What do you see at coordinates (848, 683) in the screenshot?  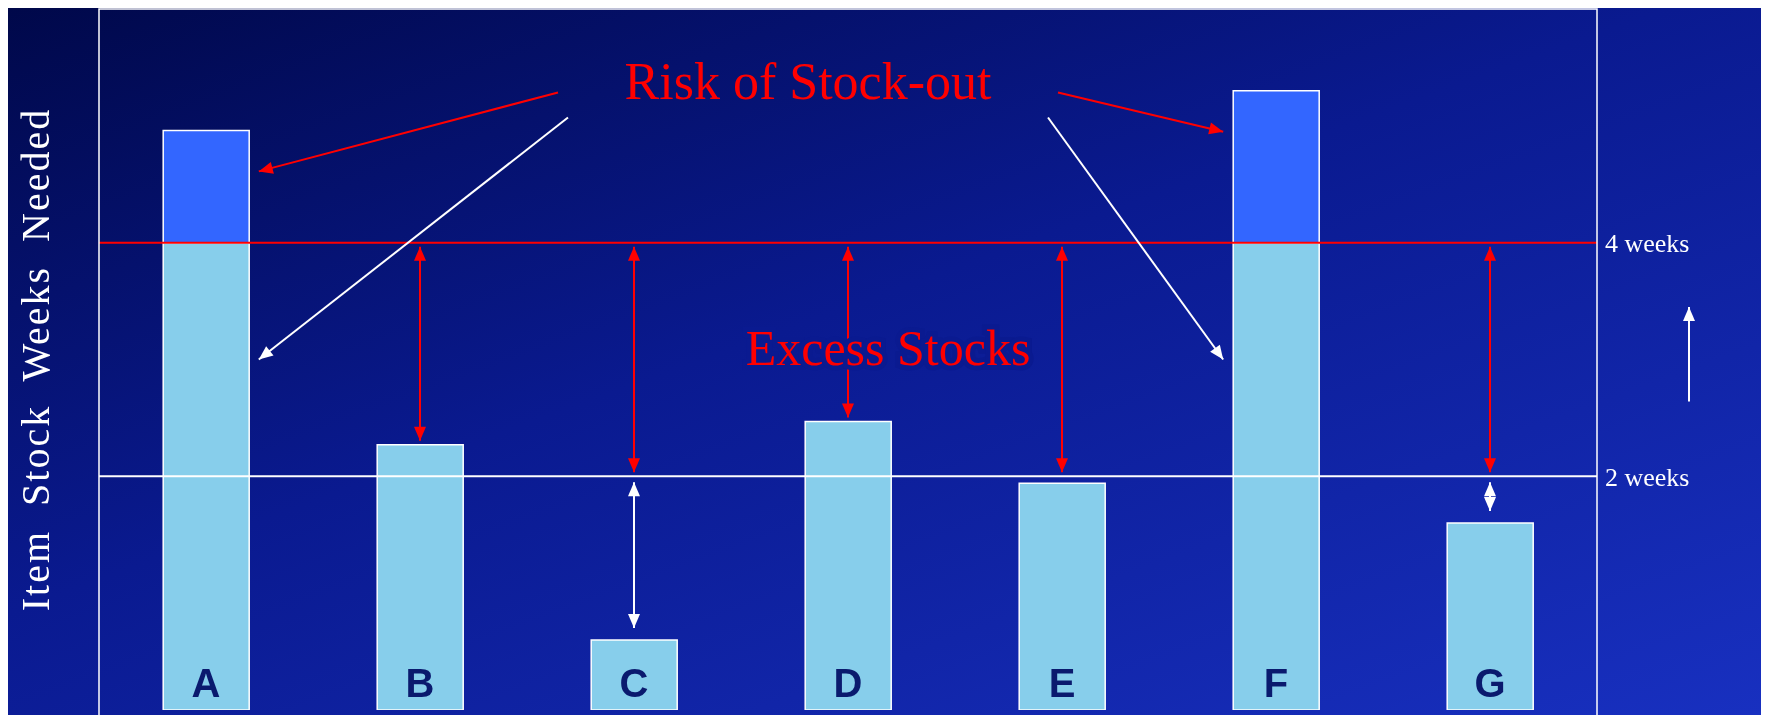 I see `x-tick-label: D` at bounding box center [848, 683].